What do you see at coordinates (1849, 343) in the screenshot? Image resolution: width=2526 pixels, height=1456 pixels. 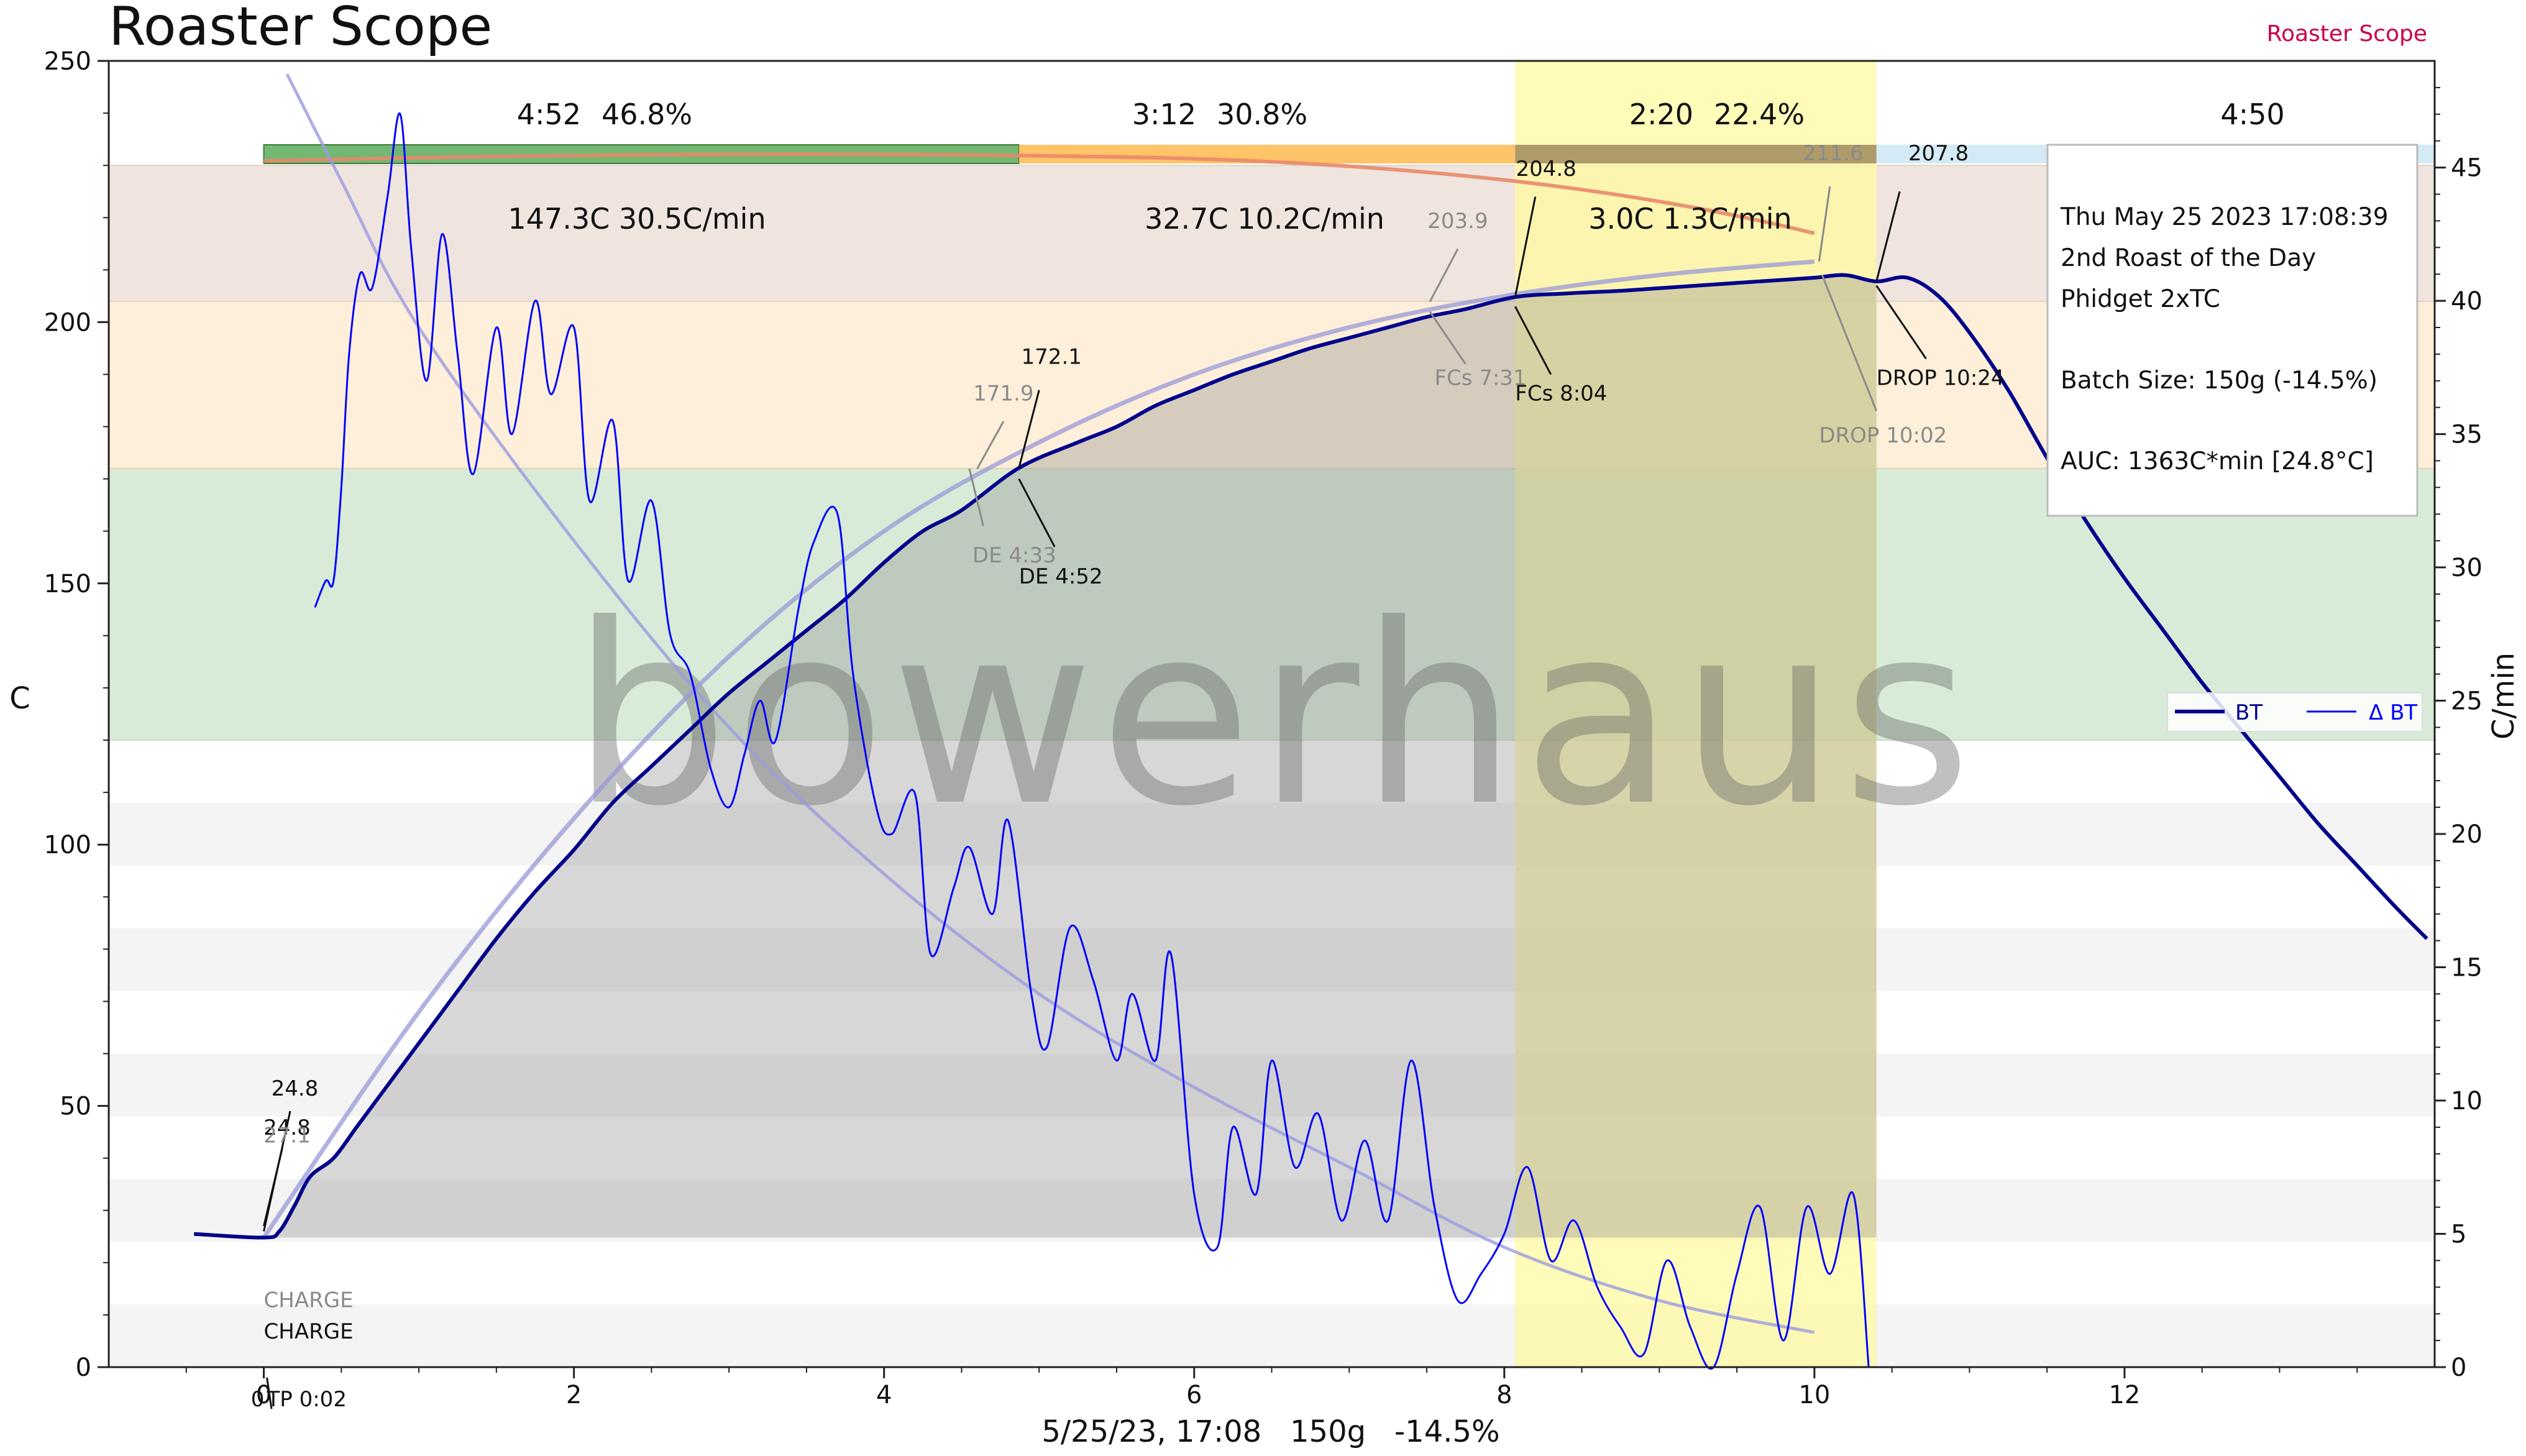 I see `annotation-leader-drop-time-bg` at bounding box center [1849, 343].